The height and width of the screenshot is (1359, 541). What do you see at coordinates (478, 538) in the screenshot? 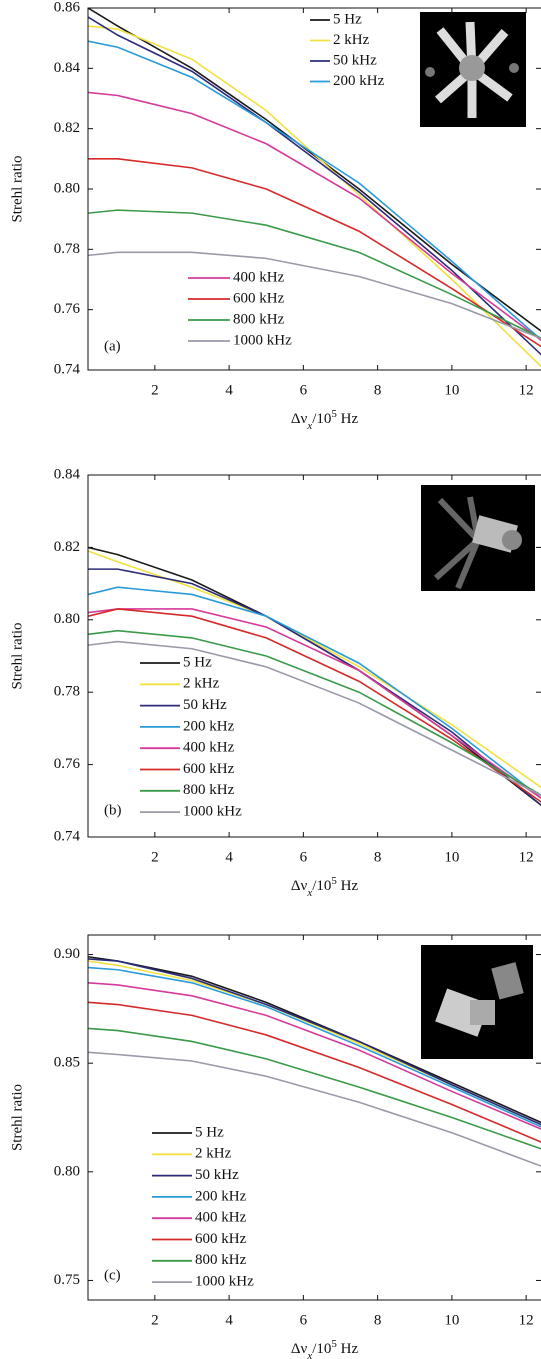
I see `inset-image-b` at bounding box center [478, 538].